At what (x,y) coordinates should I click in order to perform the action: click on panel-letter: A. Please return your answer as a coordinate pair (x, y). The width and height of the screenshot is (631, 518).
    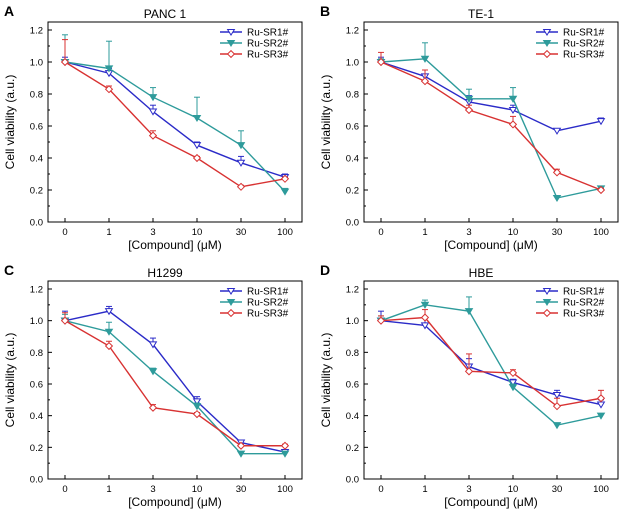
    Looking at the image, I should click on (9, 11).